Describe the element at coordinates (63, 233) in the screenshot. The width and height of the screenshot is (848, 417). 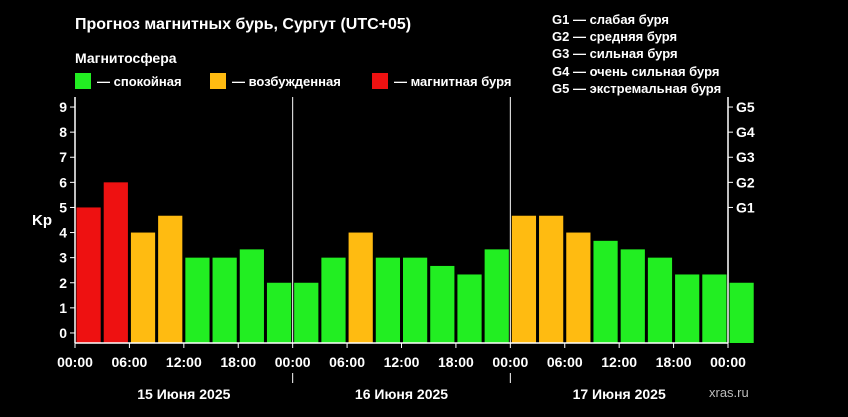
I see `y-tick-label: 4` at that location.